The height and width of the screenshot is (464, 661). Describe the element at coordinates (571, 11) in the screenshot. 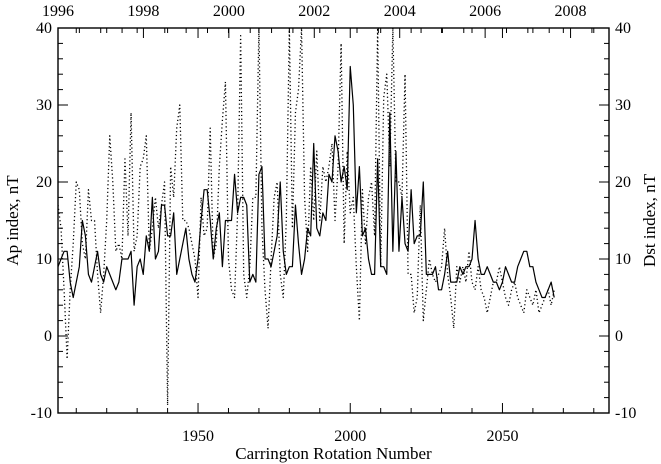

I see `top-tick-label: 2008` at that location.